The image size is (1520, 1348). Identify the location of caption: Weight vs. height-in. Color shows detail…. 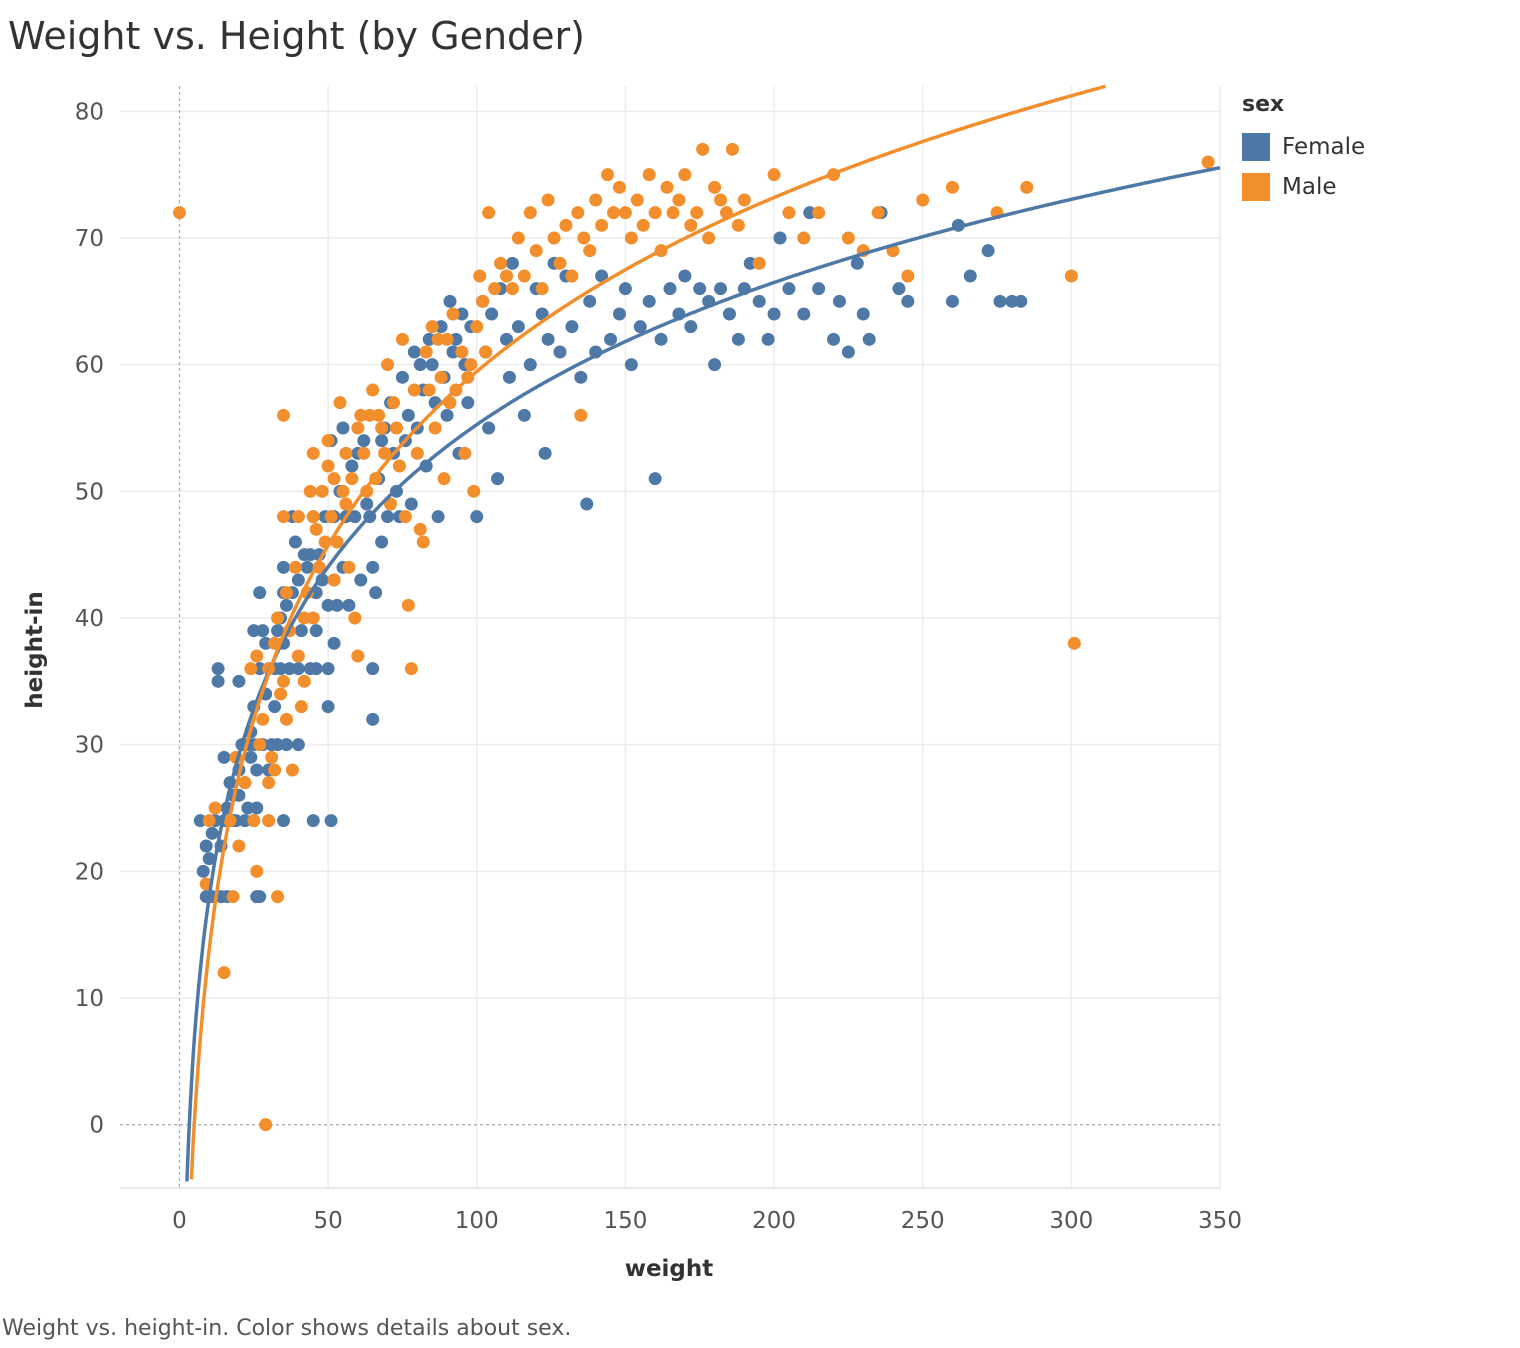
(287, 1328).